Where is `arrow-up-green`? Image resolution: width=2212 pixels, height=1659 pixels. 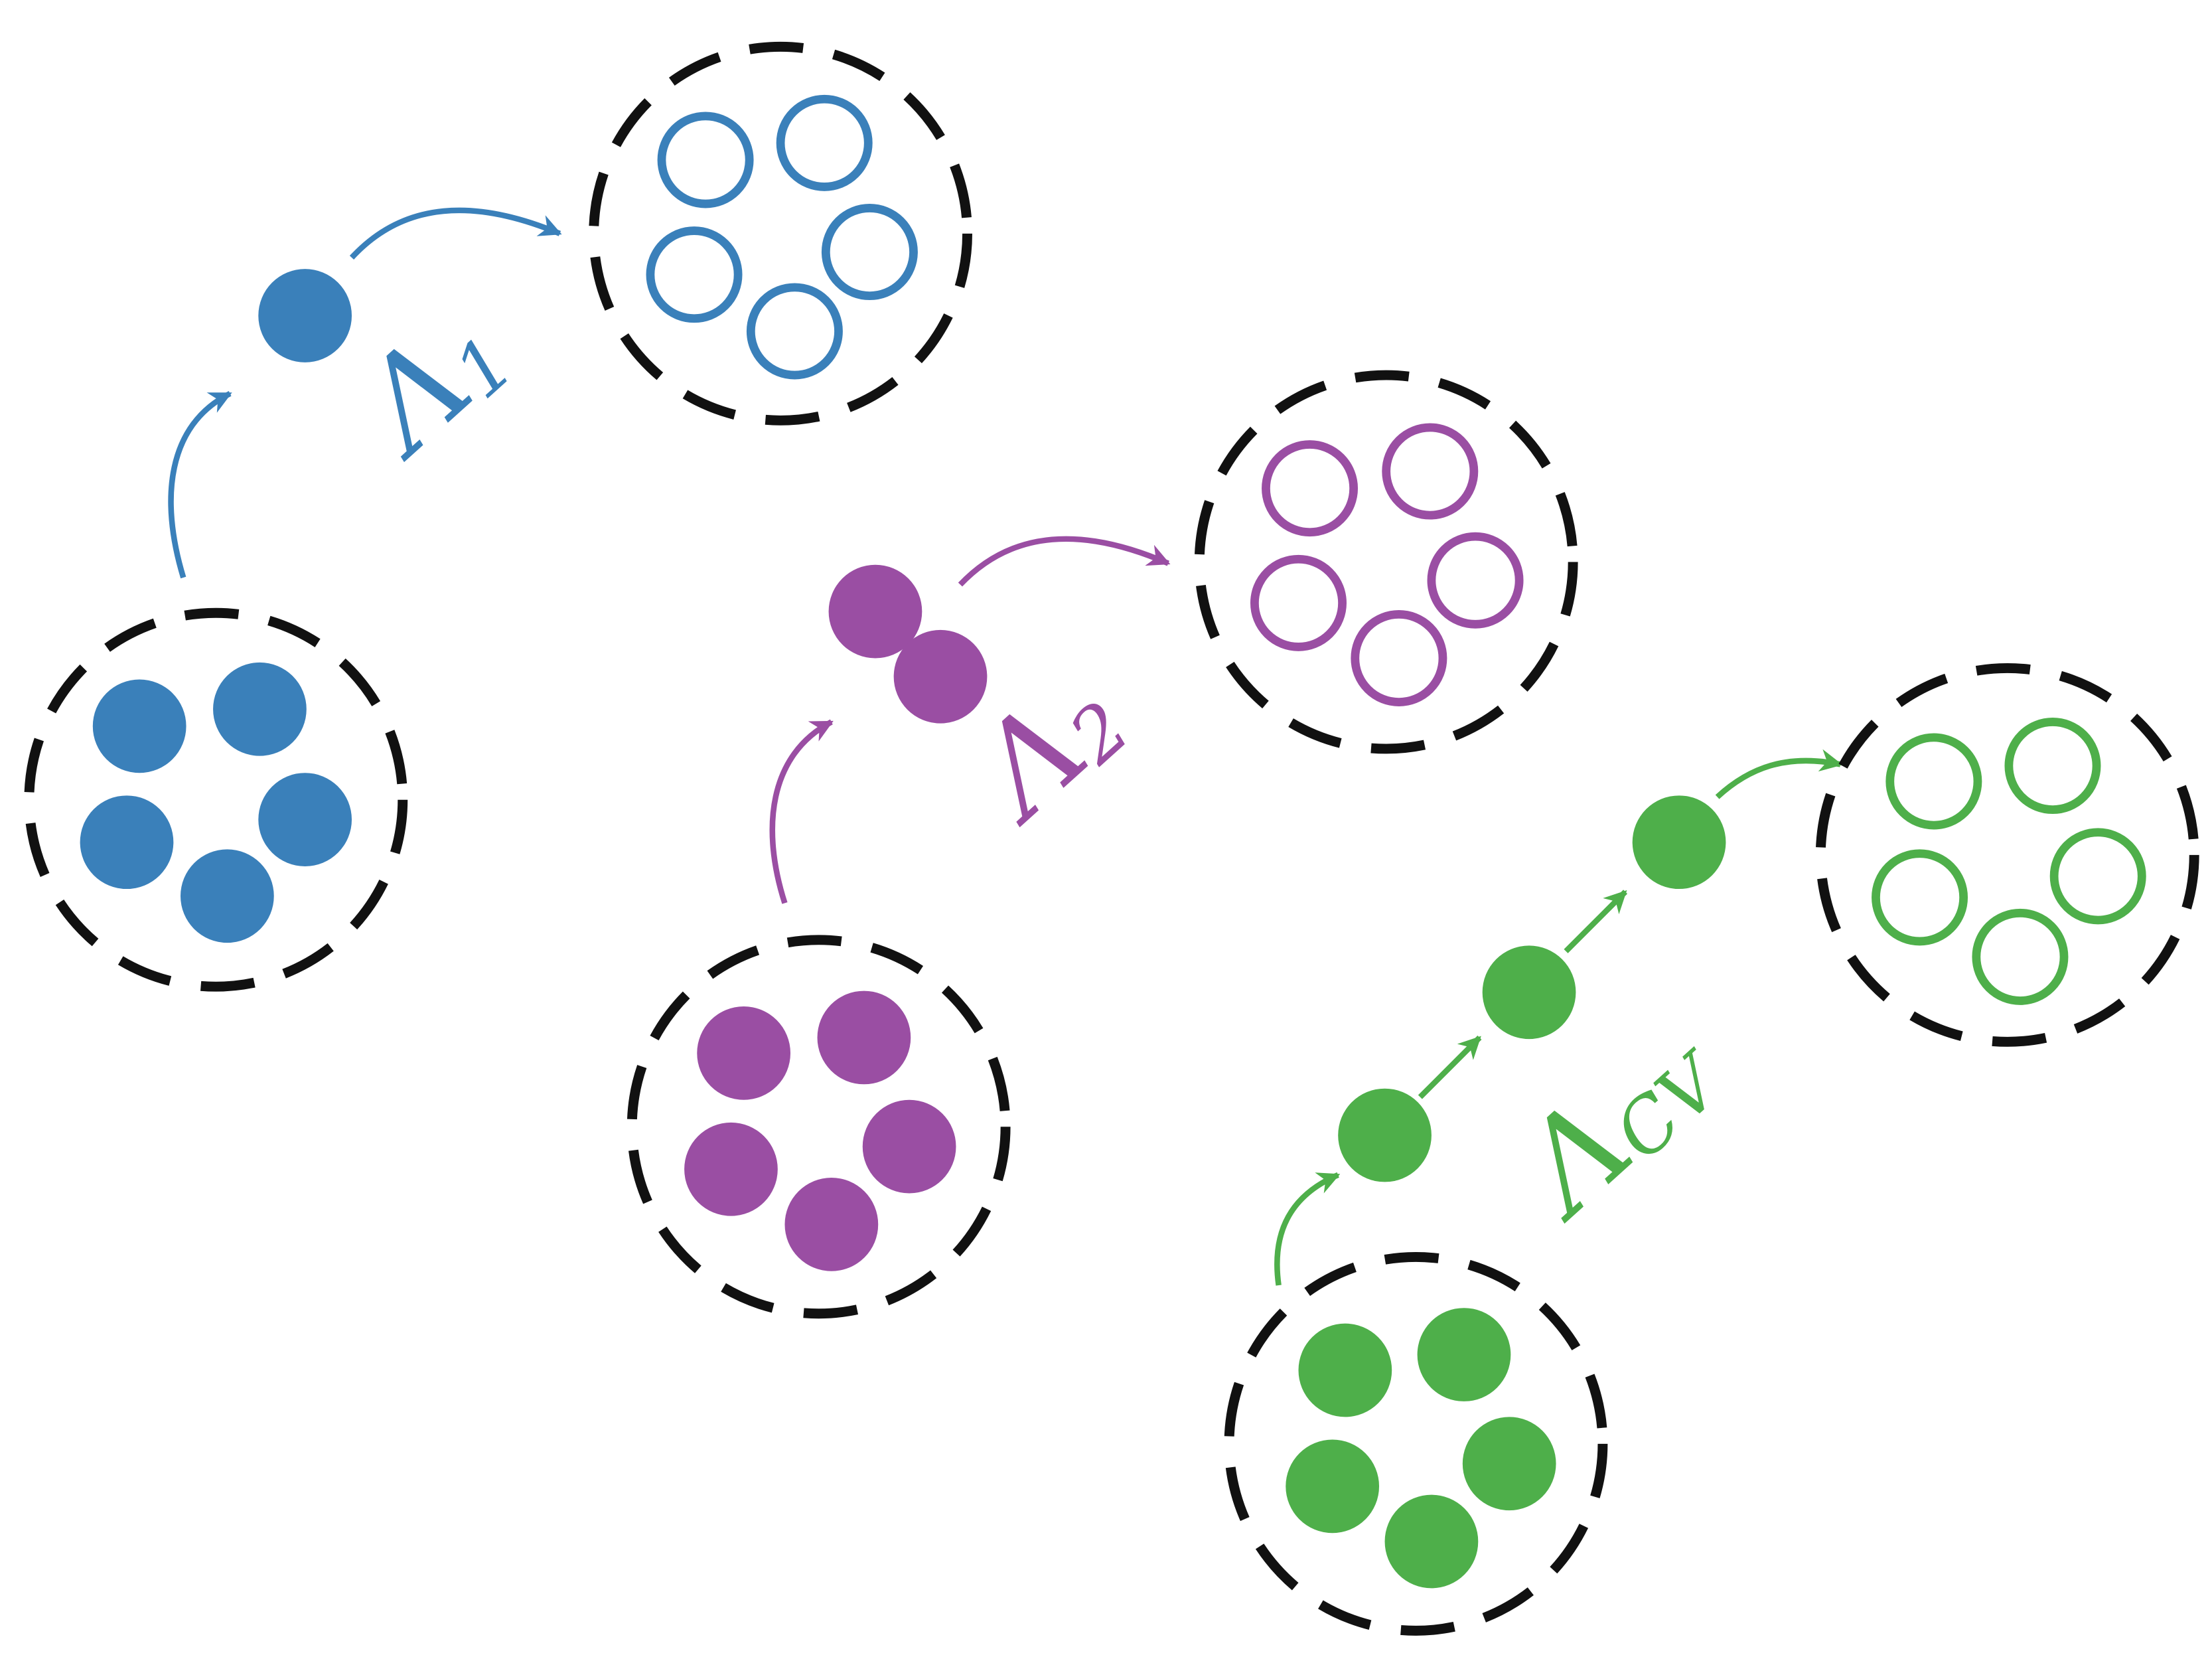
arrow-up-green is located at coordinates (1308, 1229).